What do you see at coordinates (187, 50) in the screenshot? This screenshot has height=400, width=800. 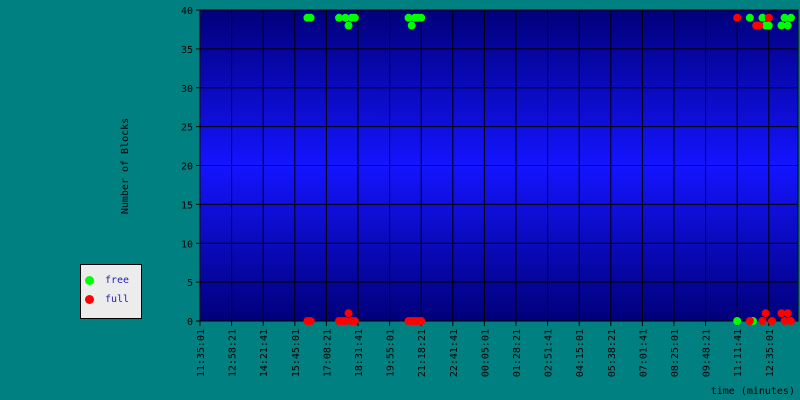 I see `y-tick-label: 35` at bounding box center [187, 50].